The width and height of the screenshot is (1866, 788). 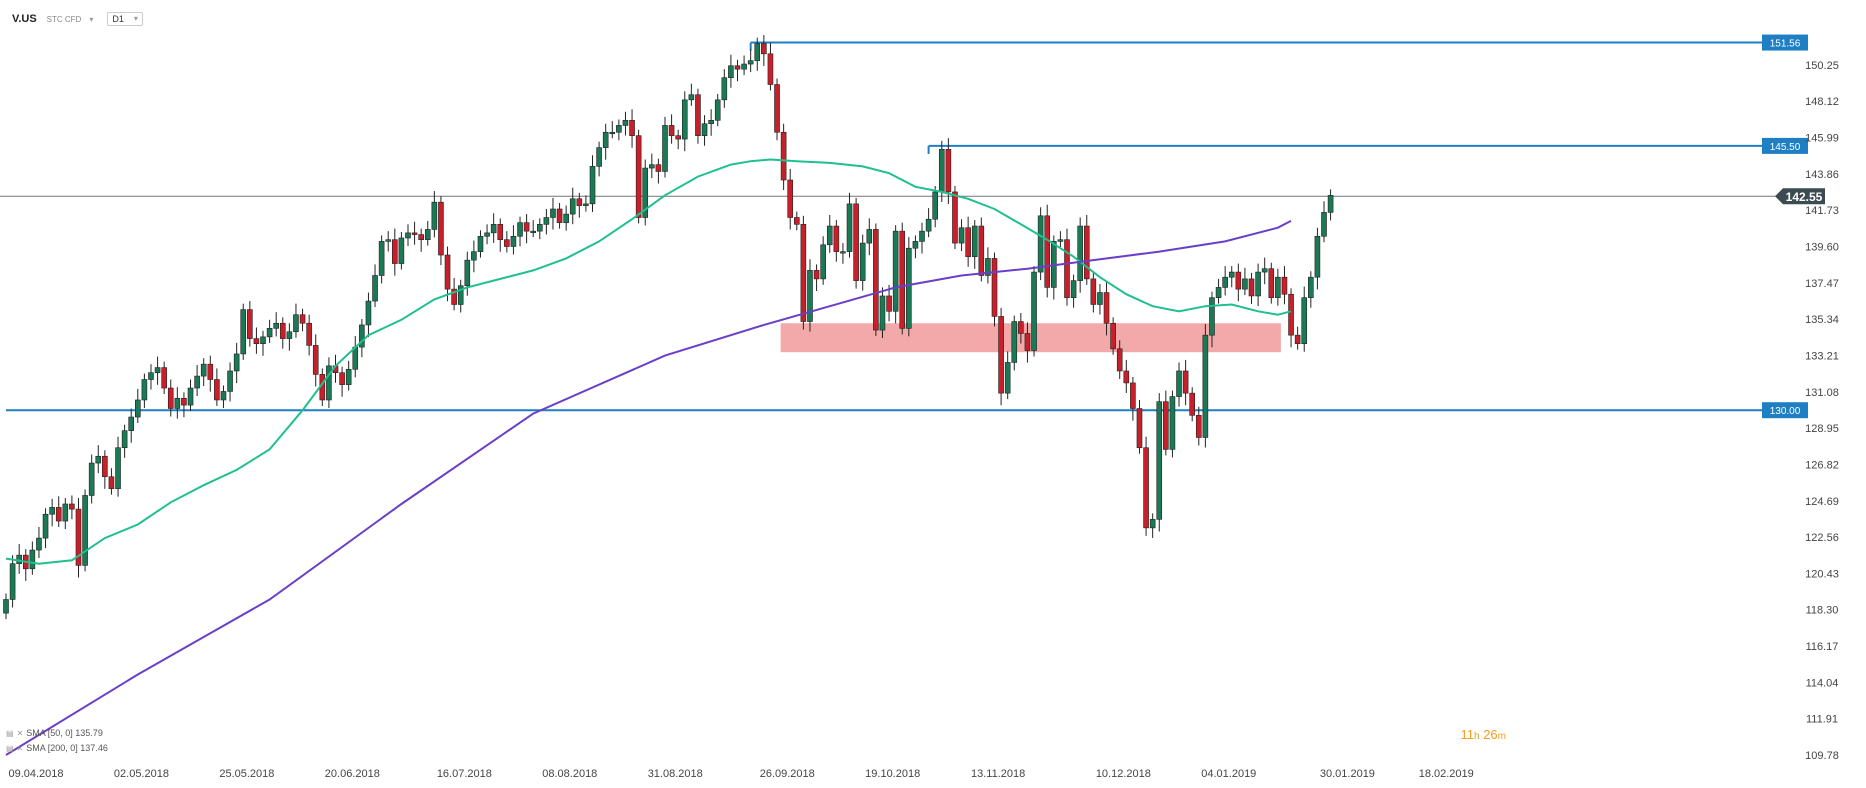 I want to click on x-axis-tick-label: 18.02.2019, so click(x=1446, y=774).